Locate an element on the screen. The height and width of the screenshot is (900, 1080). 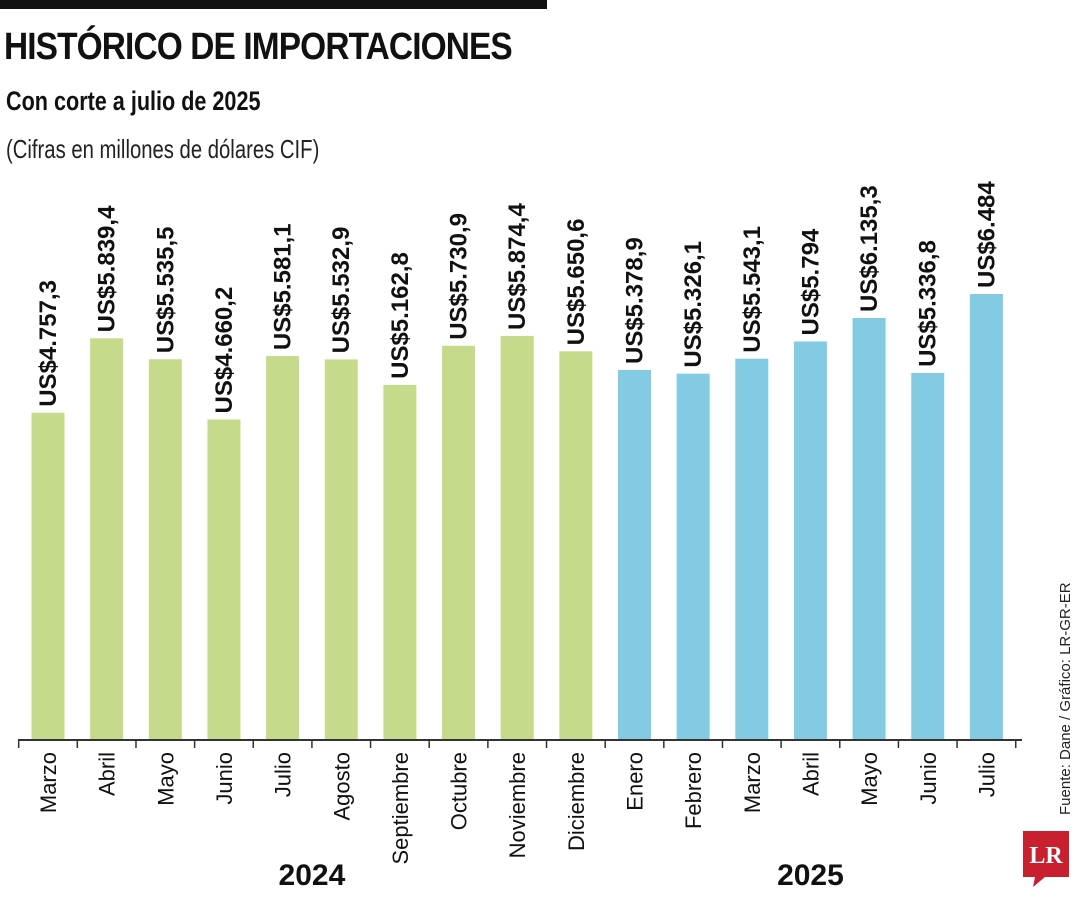
bar-2025-febrero is located at coordinates (693, 556).